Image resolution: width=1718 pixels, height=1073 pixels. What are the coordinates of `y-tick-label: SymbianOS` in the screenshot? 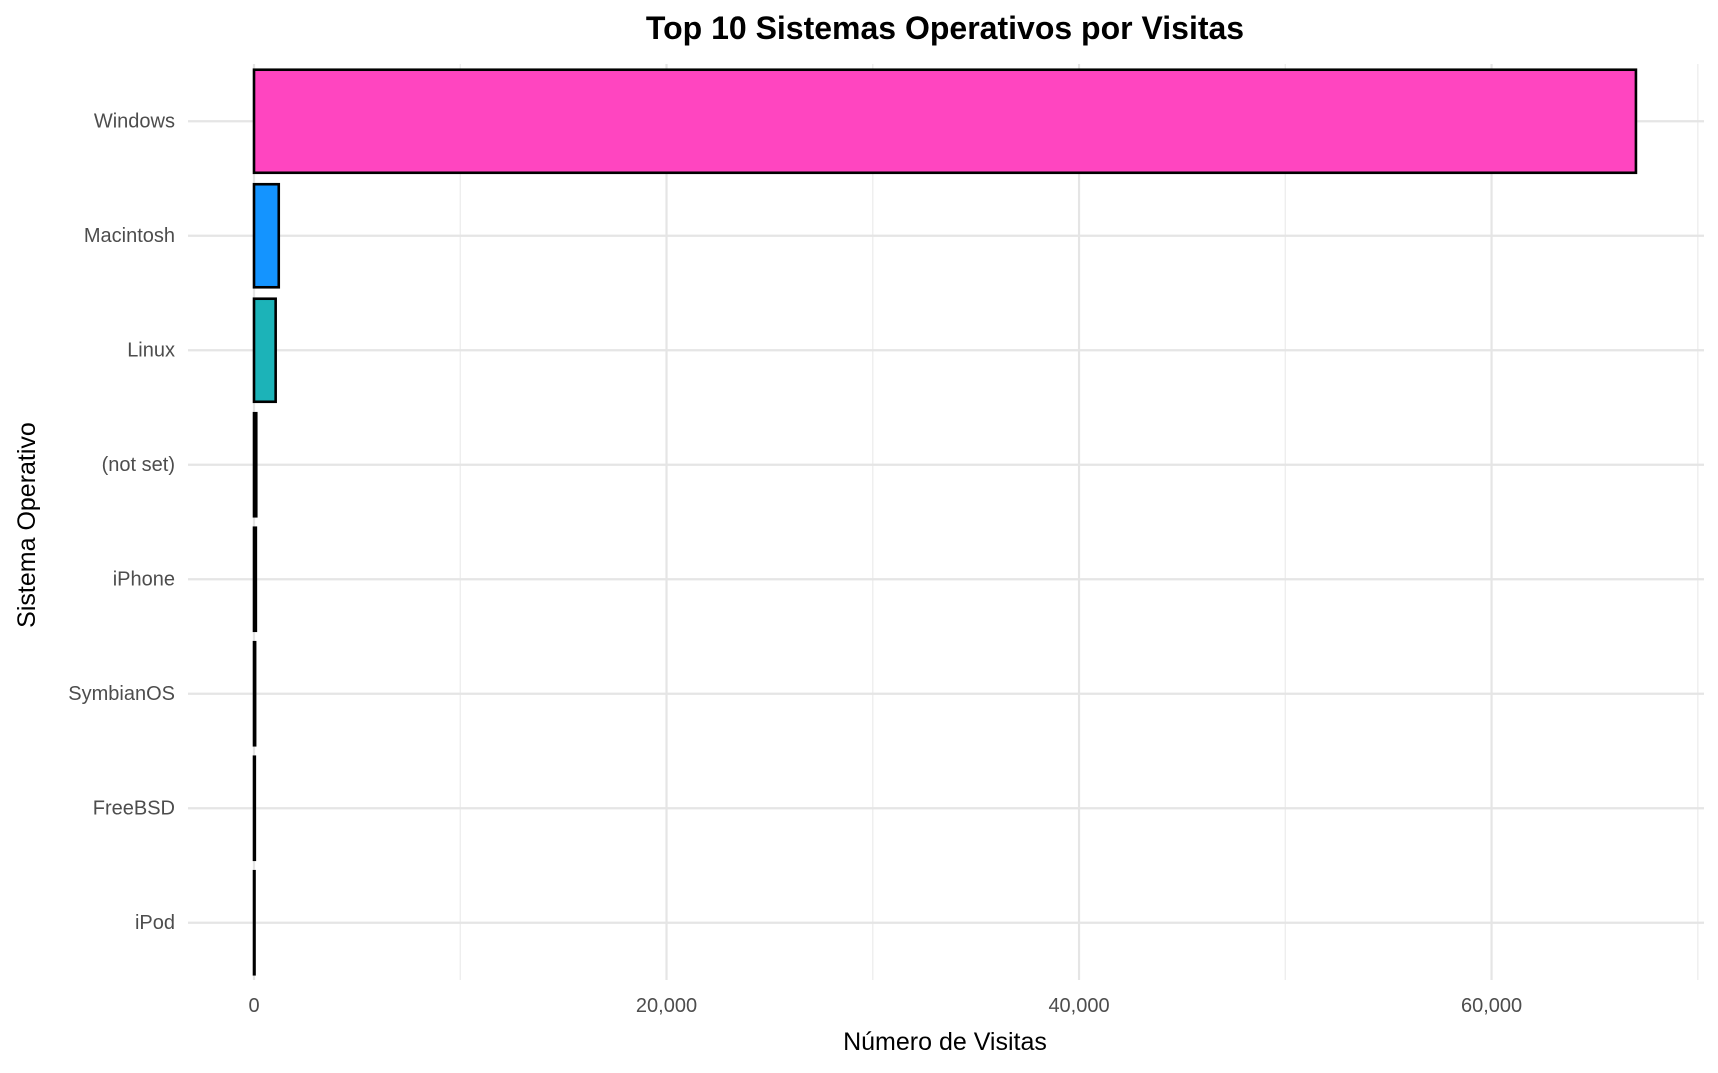 It's located at (121, 694).